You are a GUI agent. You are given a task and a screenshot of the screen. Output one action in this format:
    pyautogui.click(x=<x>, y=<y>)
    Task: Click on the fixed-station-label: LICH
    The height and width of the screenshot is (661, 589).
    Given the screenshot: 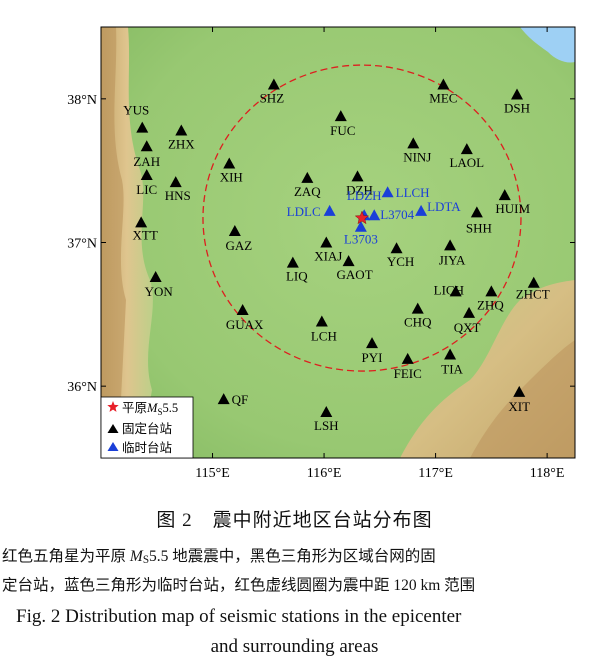 What is the action you would take?
    pyautogui.click(x=449, y=289)
    